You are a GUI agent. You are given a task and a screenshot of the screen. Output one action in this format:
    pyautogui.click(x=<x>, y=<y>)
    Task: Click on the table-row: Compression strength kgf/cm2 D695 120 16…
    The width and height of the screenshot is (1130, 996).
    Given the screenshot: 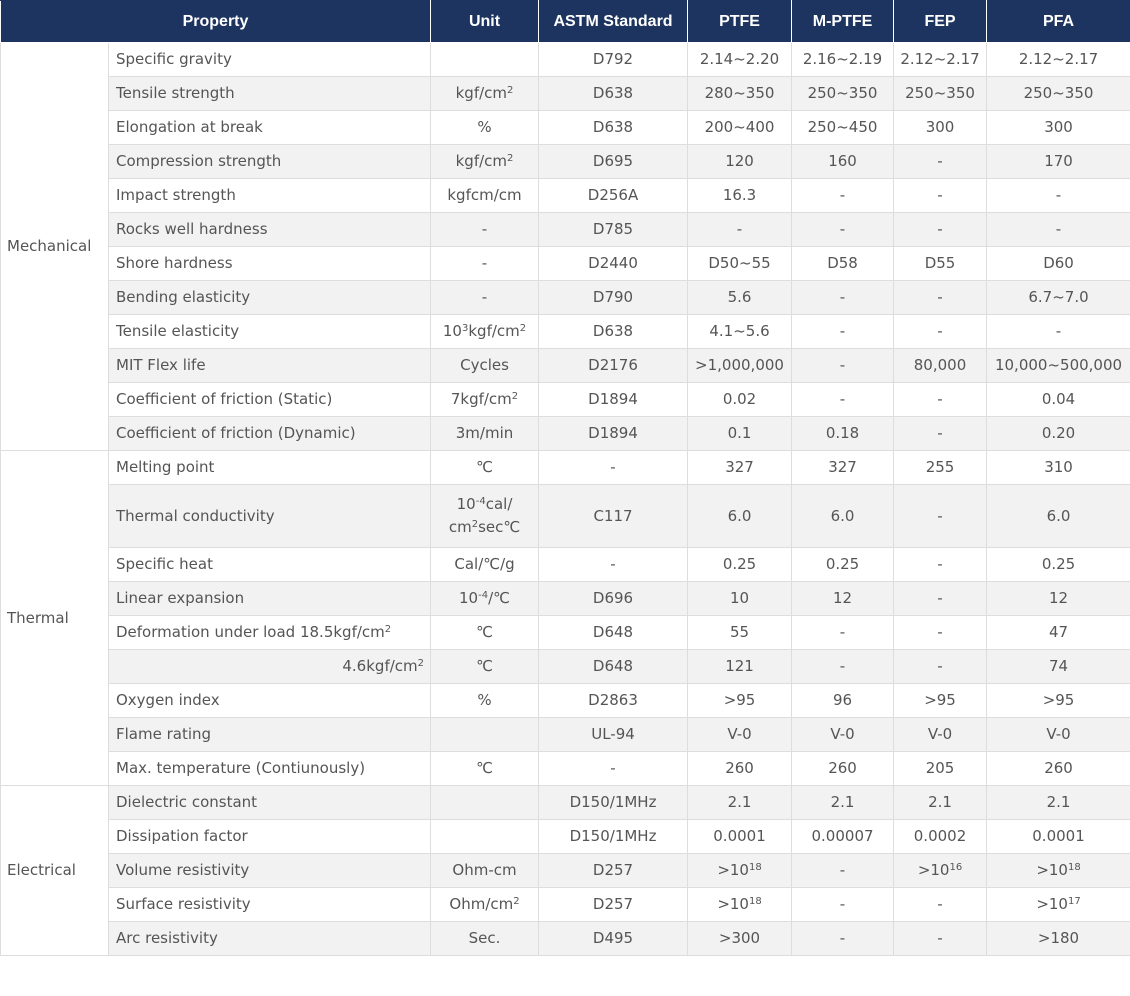 What is the action you would take?
    pyautogui.click(x=565, y=161)
    